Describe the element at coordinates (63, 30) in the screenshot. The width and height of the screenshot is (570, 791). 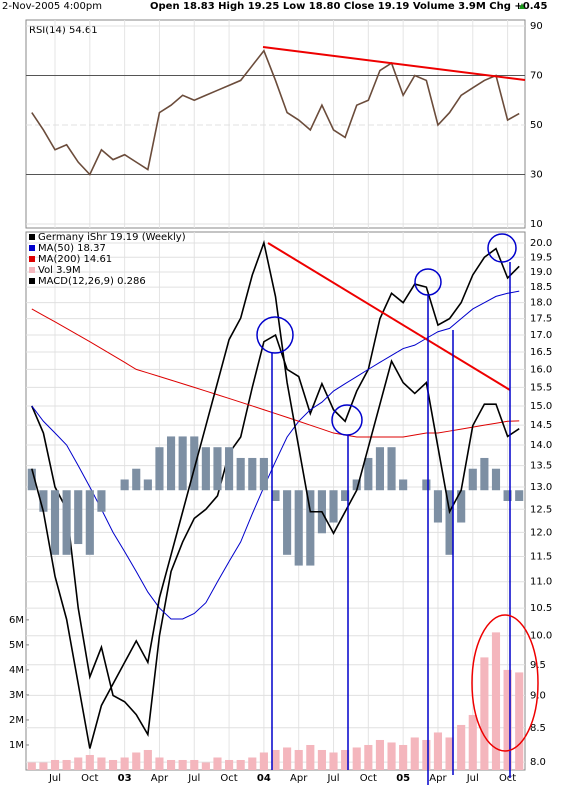
I see `rsi-title: RSI(14) 54.61` at that location.